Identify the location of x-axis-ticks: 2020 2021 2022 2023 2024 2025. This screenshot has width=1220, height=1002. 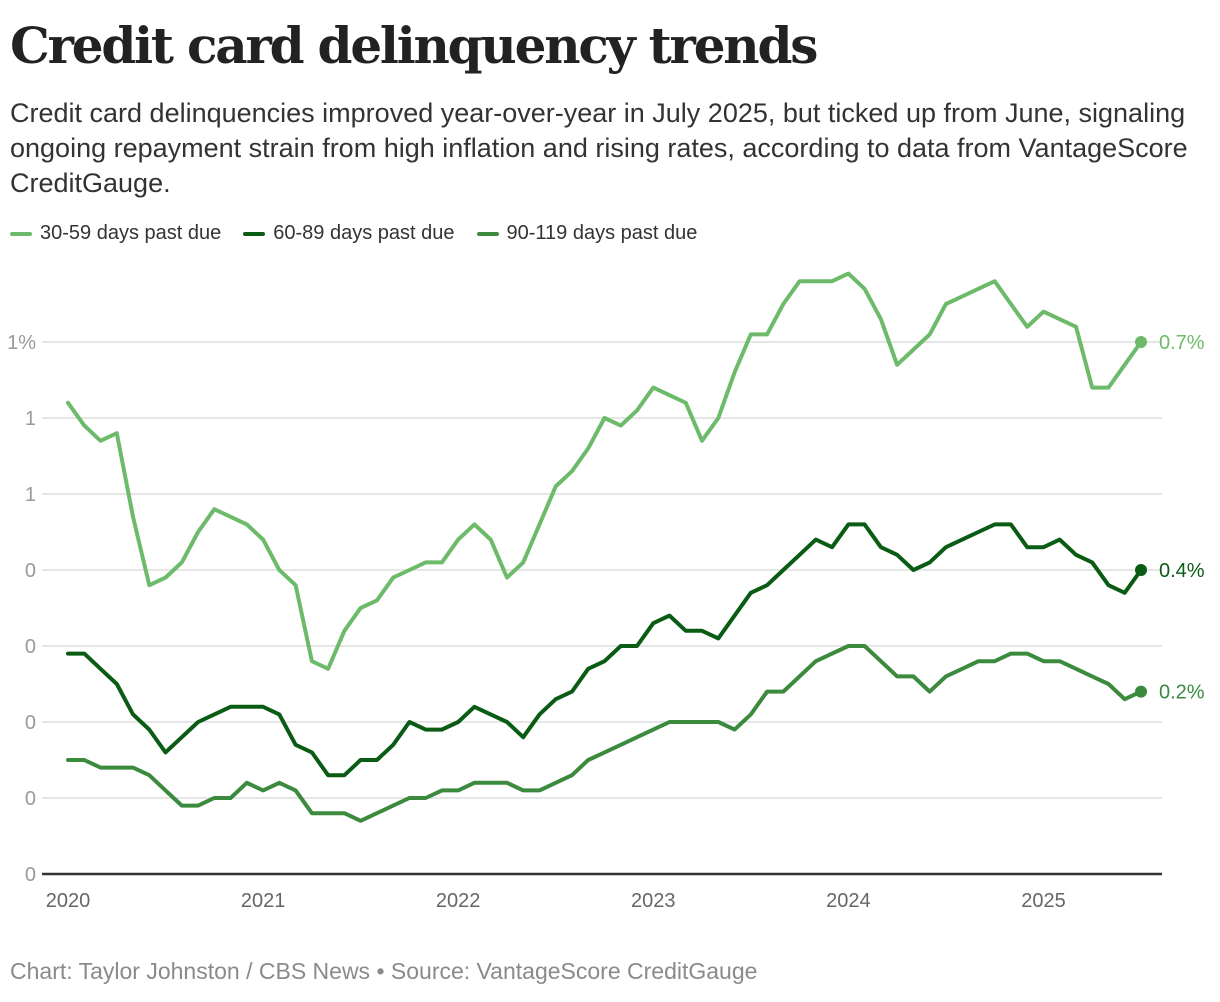
(556, 901).